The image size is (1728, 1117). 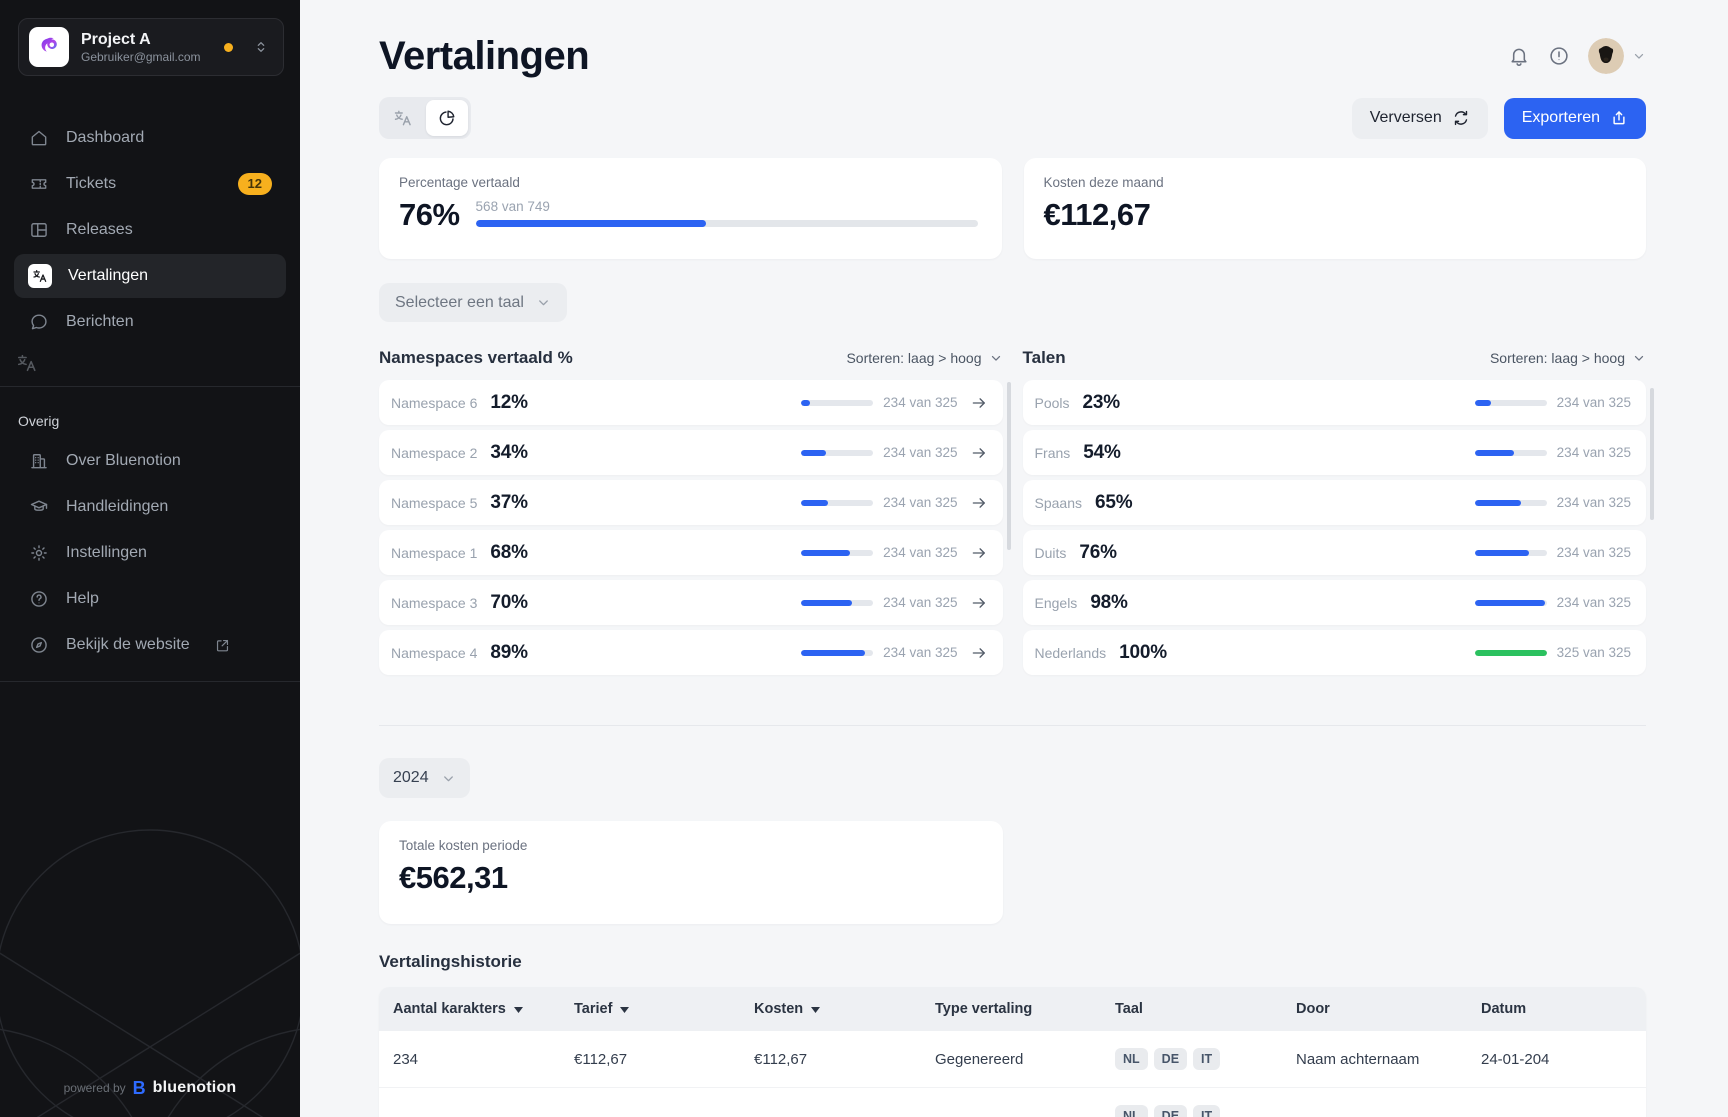 What do you see at coordinates (150, 1088) in the screenshot?
I see `sidebar-footer: powered by B bluenotion` at bounding box center [150, 1088].